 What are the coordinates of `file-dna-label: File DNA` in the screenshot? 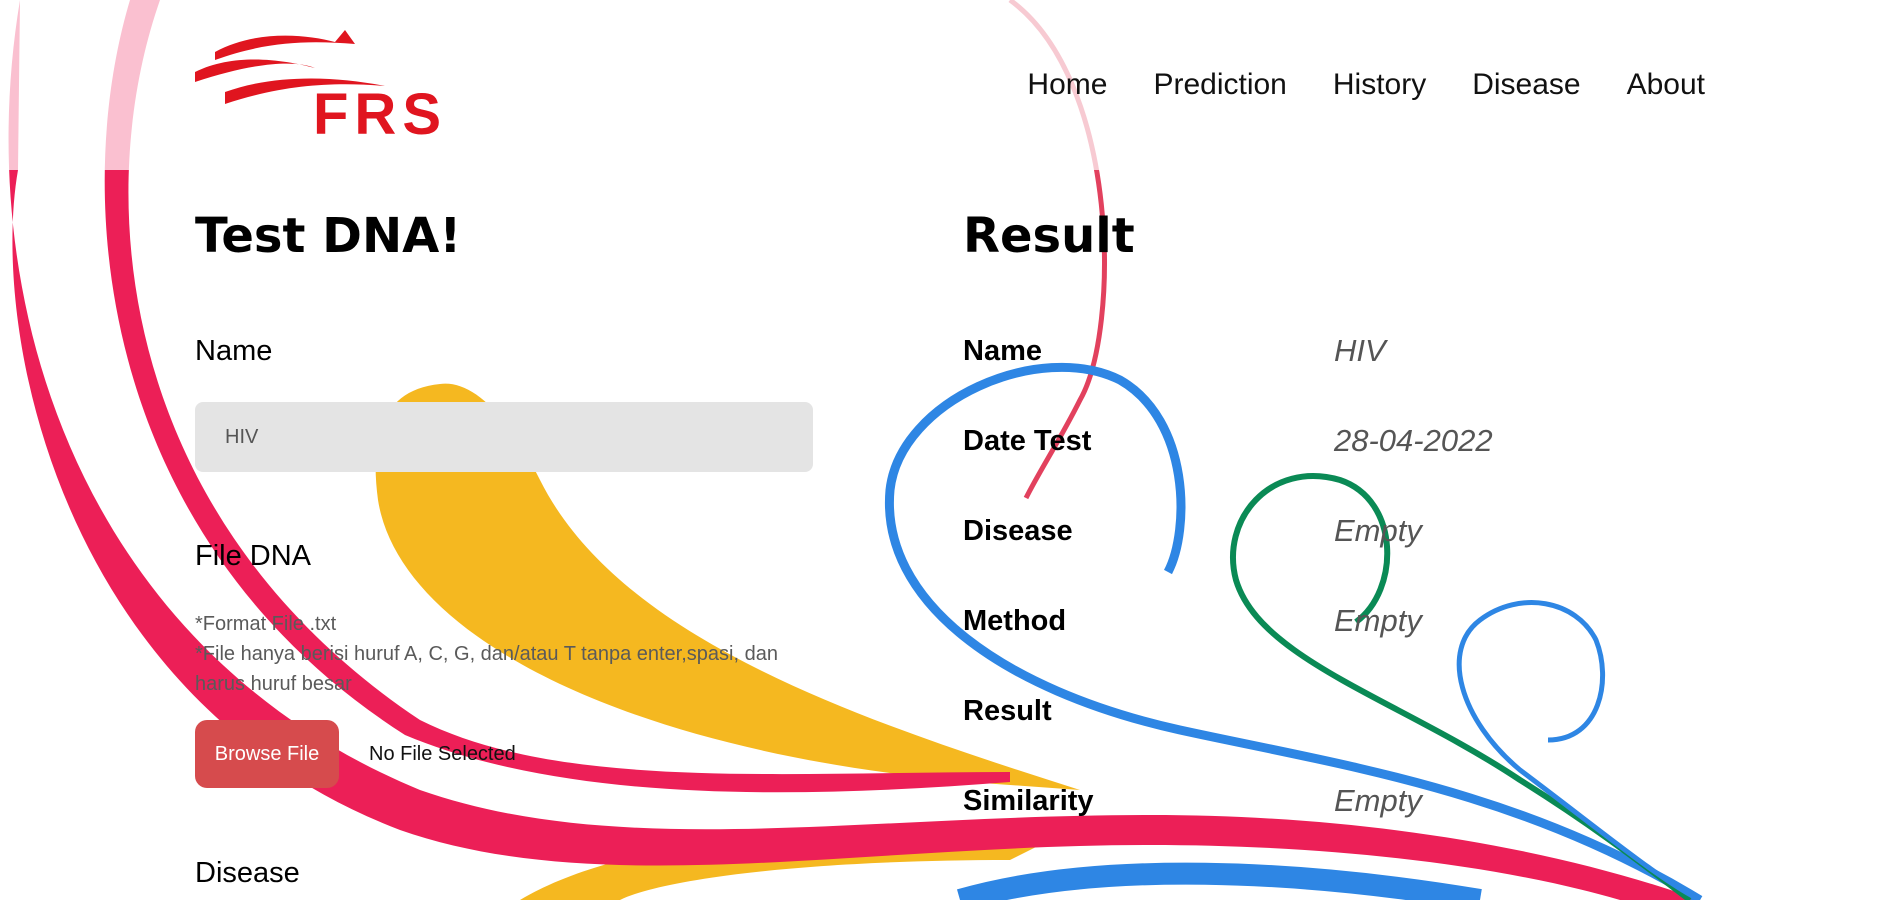 It's located at (253, 556).